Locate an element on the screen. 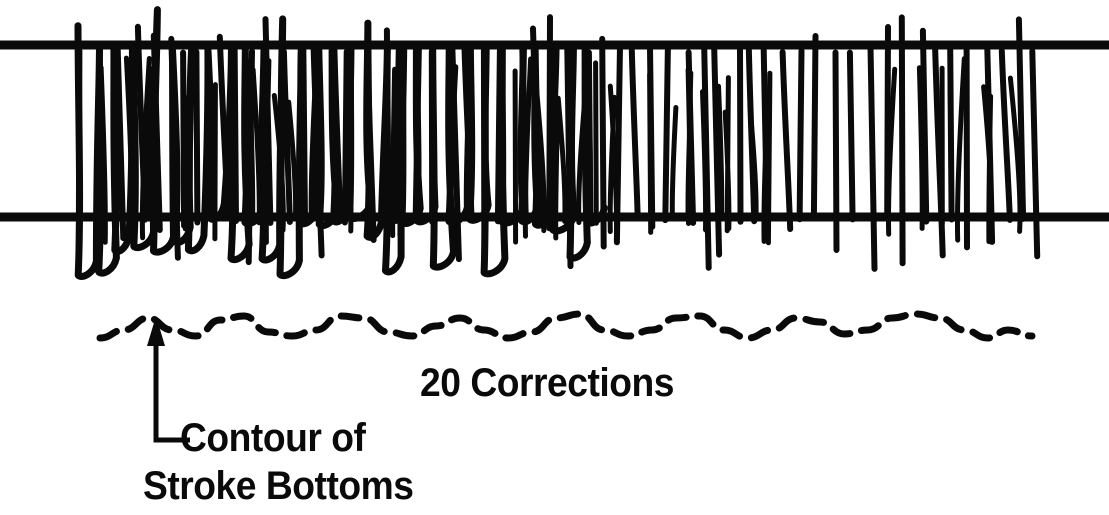 The image size is (1109, 515). contour-pointer-arrow is located at coordinates (168, 379).